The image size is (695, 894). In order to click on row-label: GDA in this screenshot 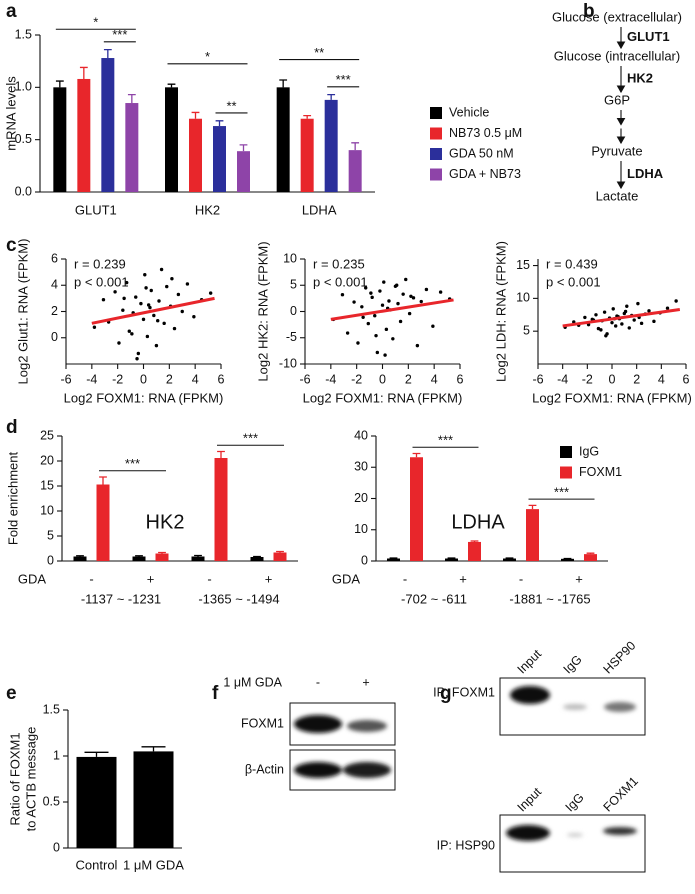, I will do `click(32, 578)`.